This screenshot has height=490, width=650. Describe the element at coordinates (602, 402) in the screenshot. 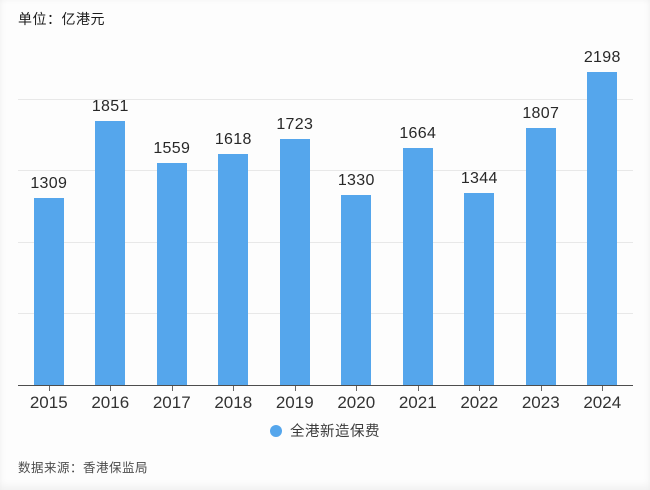

I see `x-axis-label: 2024` at that location.